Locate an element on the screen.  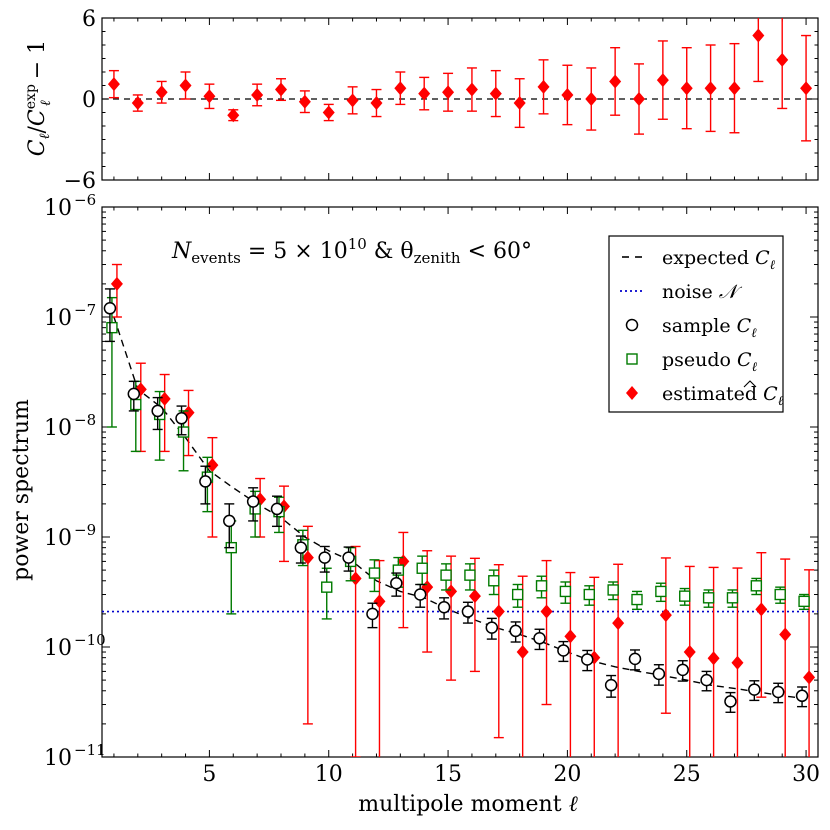
annotation-n: N is located at coordinates (181, 251).